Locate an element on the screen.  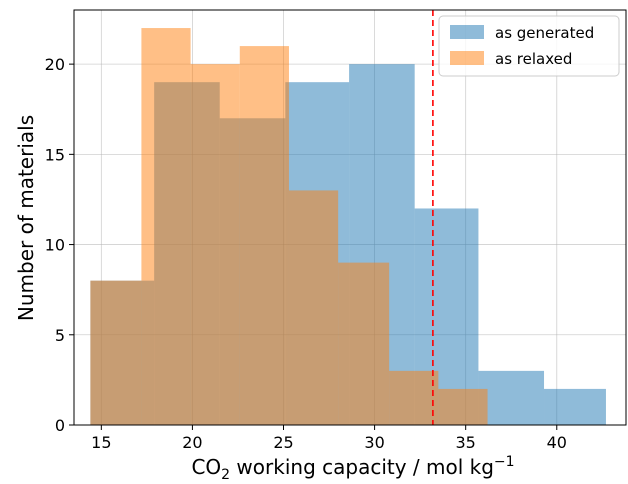
legend-swatch-as-generated is located at coordinates (467, 32).